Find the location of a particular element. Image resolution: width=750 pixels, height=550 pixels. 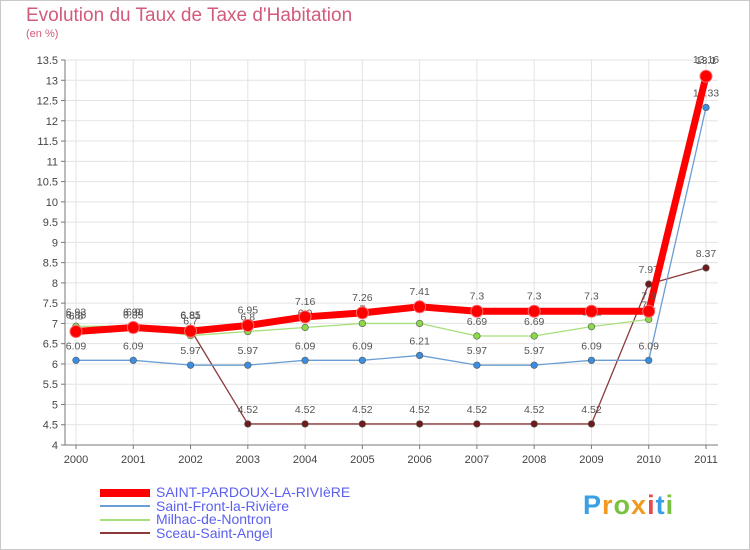

chart-title: Evolution du Taux de Taxe d'Habitation is located at coordinates (189, 15).